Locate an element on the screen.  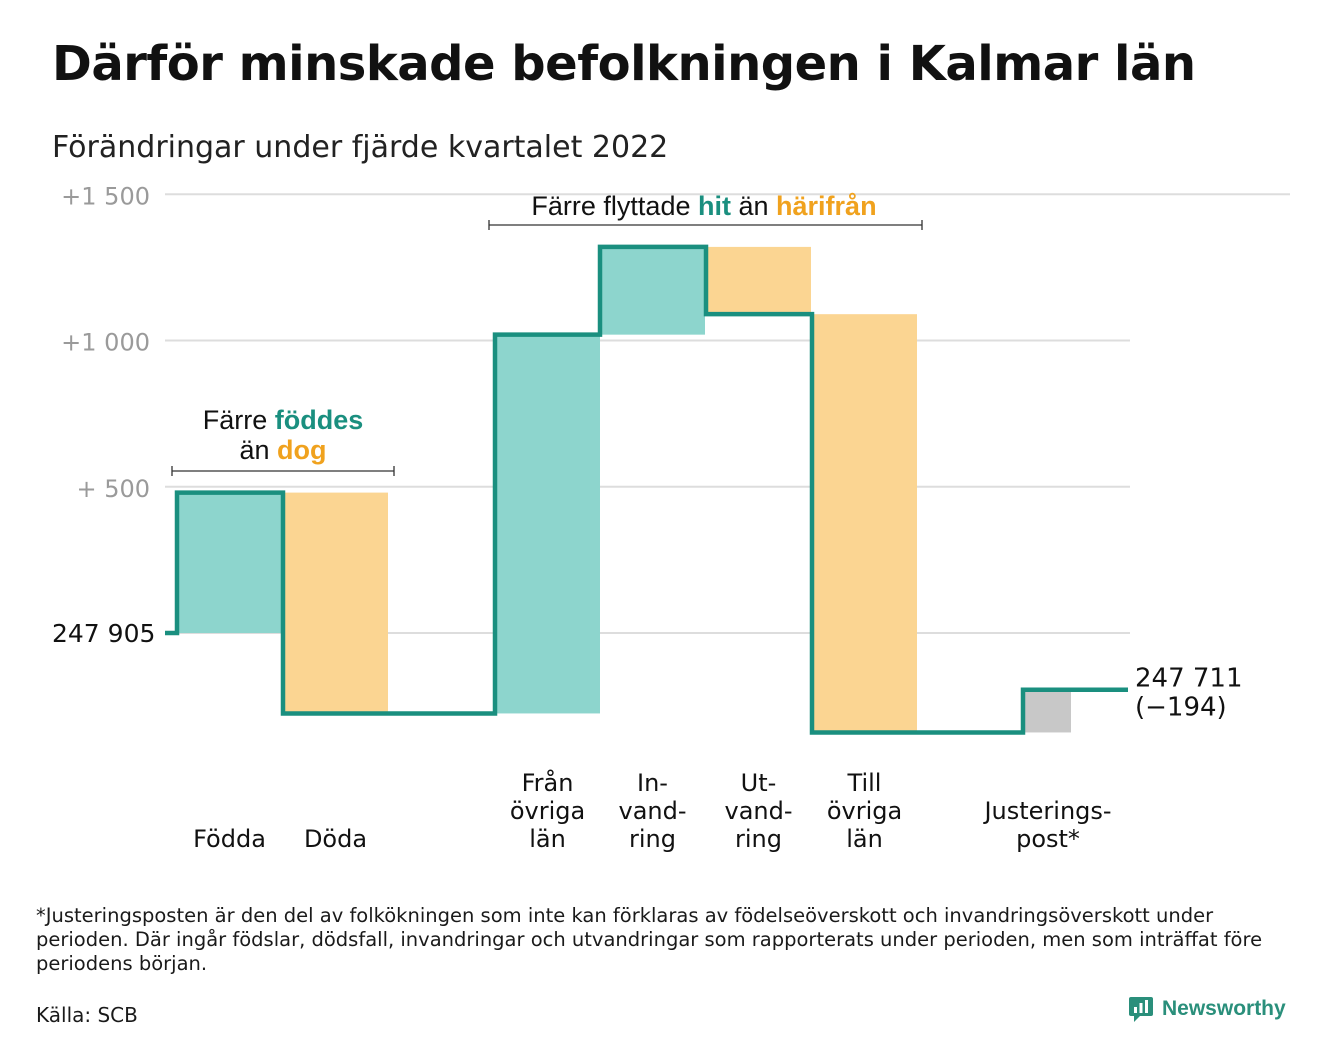
brand: Newsworthy is located at coordinates (1207, 1009).